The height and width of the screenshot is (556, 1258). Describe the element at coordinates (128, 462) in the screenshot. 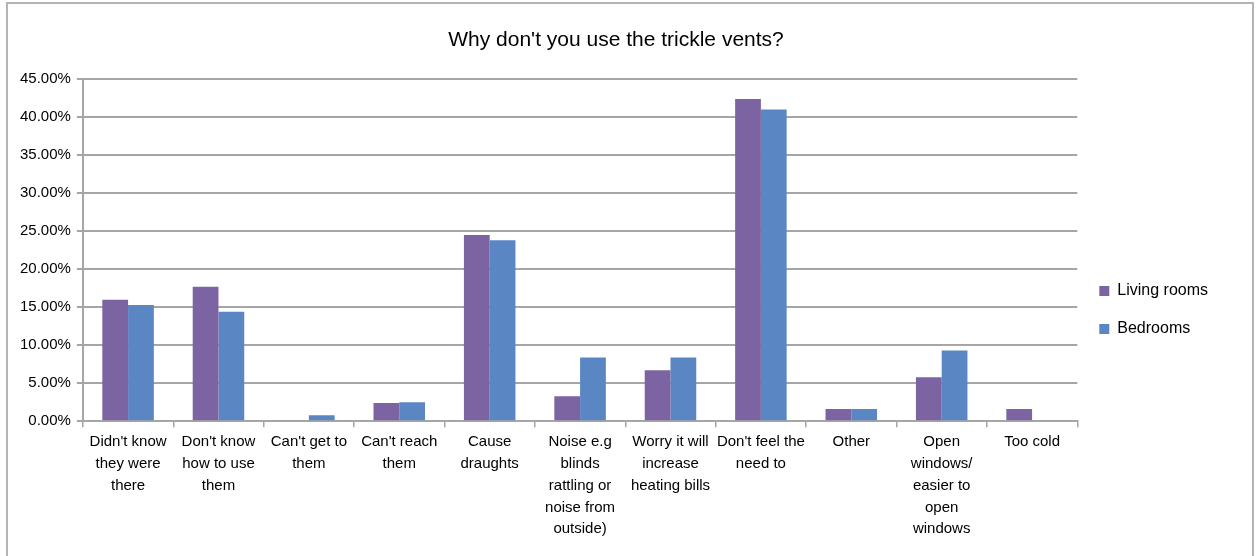

I see `x-tick-label: Didn't know they were there` at that location.